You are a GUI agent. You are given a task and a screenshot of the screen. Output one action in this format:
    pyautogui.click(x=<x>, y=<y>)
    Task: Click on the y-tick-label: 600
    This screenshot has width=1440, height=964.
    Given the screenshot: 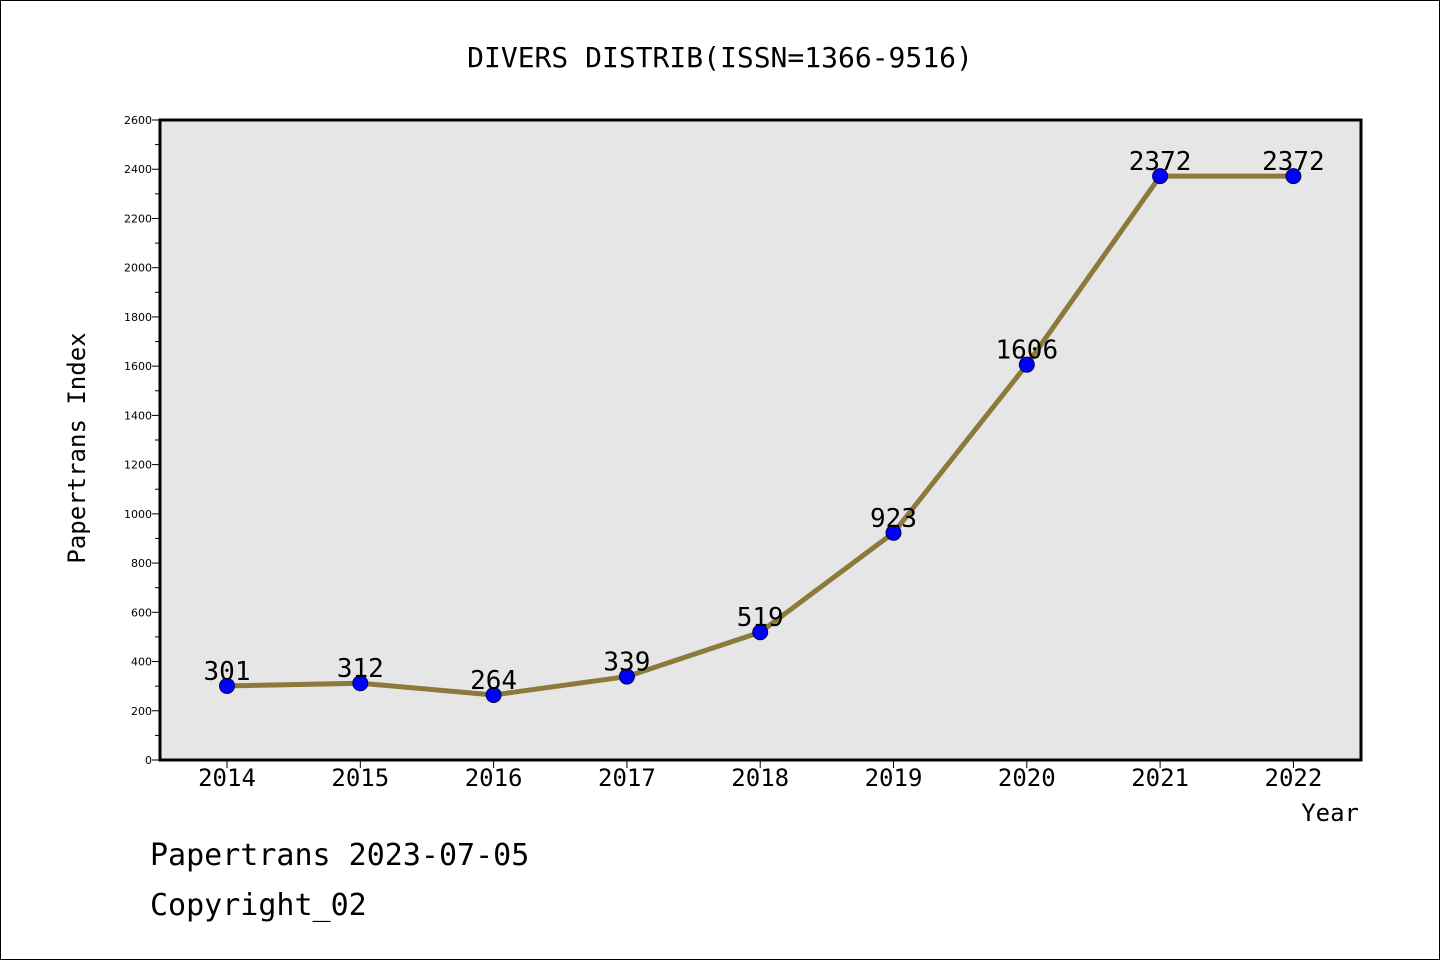 What is the action you would take?
    pyautogui.click(x=141, y=612)
    